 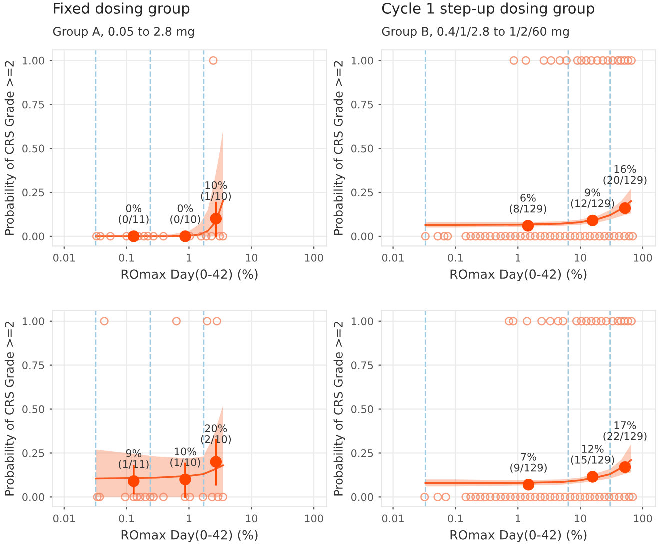 I want to click on annotation: 7% (9/129), so click(x=528, y=463).